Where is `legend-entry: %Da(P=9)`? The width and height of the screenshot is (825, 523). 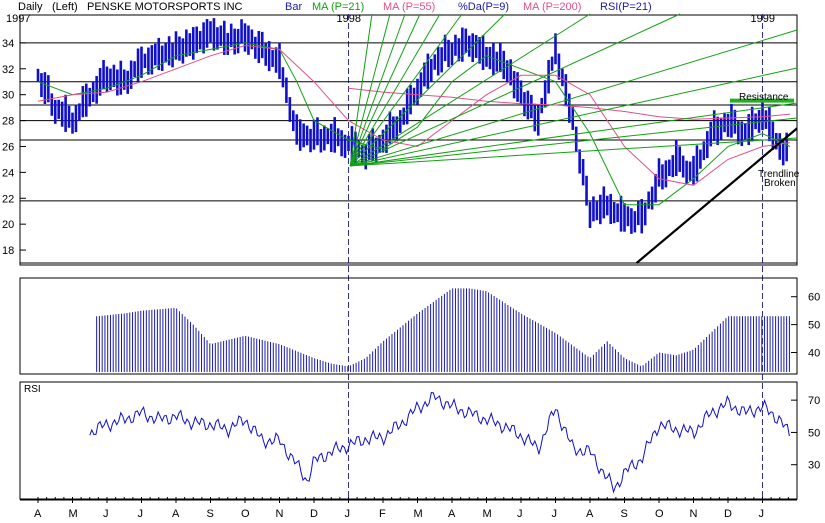 legend-entry: %Da(P=9) is located at coordinates (483, 7).